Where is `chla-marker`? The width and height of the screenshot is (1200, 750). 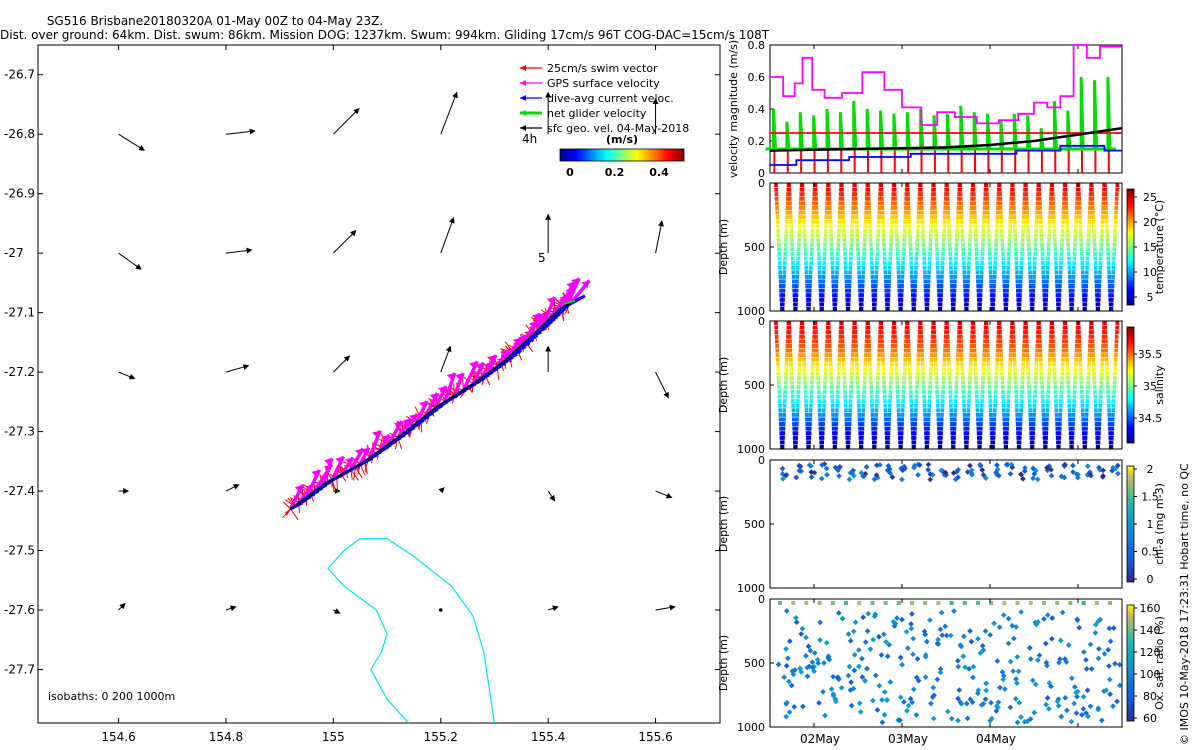 chla-marker is located at coordinates (997, 465).